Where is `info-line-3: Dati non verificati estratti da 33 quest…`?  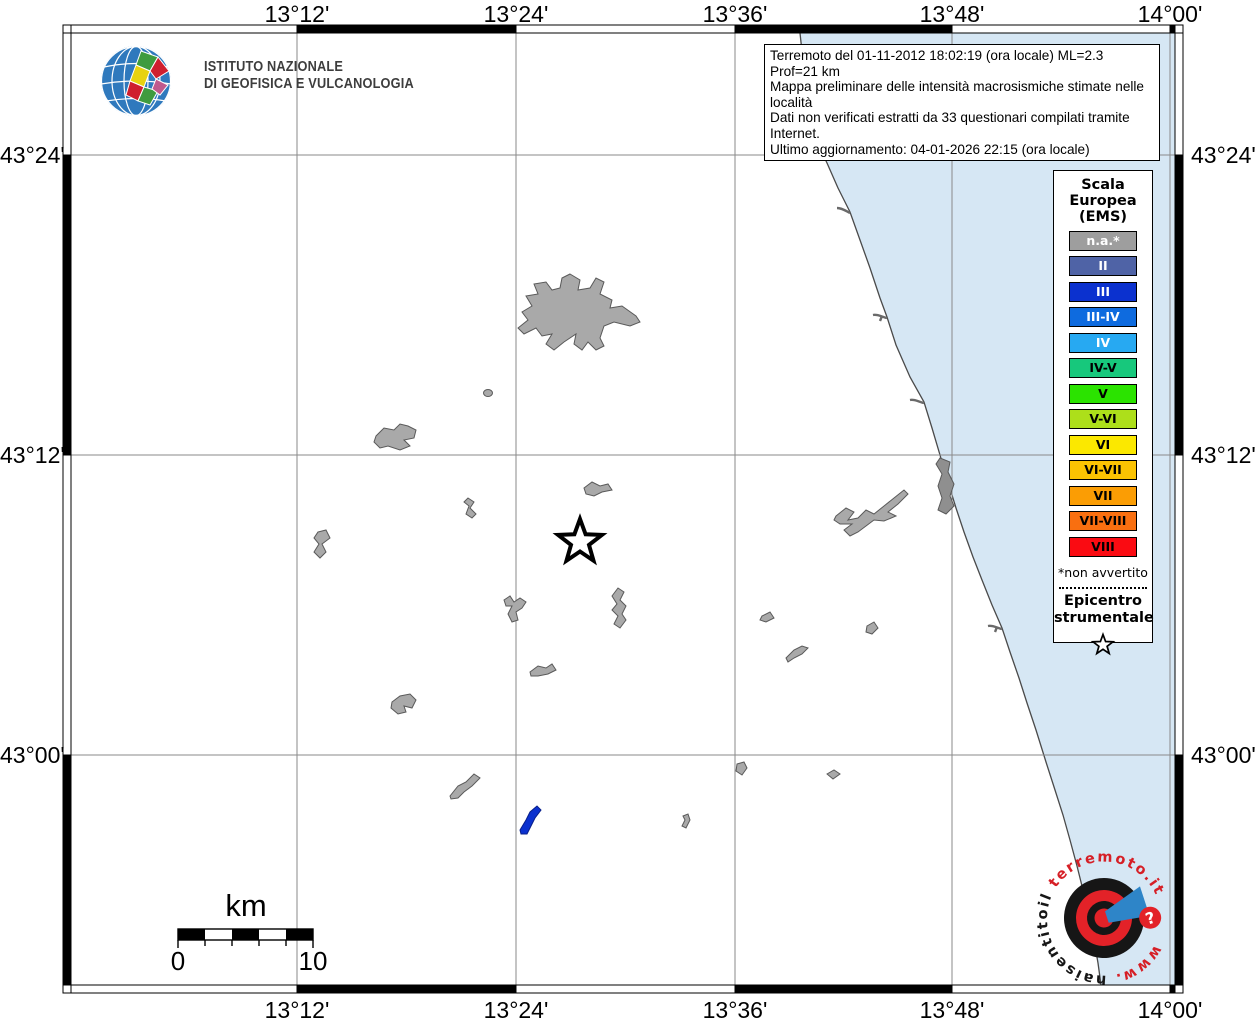
info-line-3: Dati non verificati estratti da 33 quest… is located at coordinates (950, 125).